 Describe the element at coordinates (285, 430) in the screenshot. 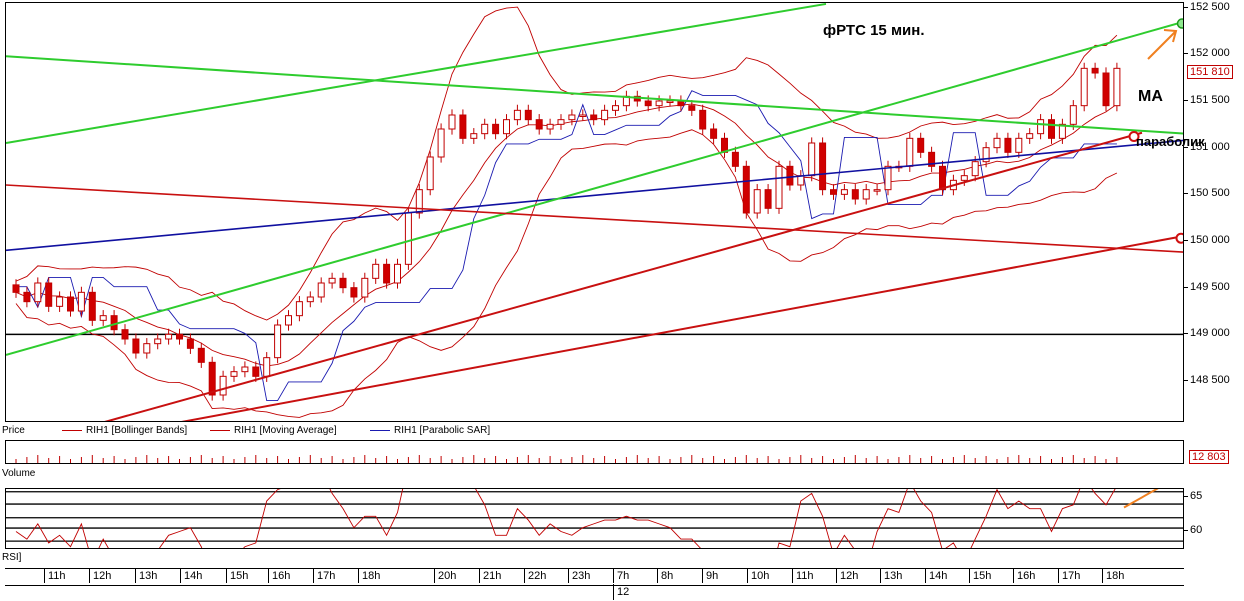

I see `legend-ma-label: RIH1 [Moving Average]` at that location.